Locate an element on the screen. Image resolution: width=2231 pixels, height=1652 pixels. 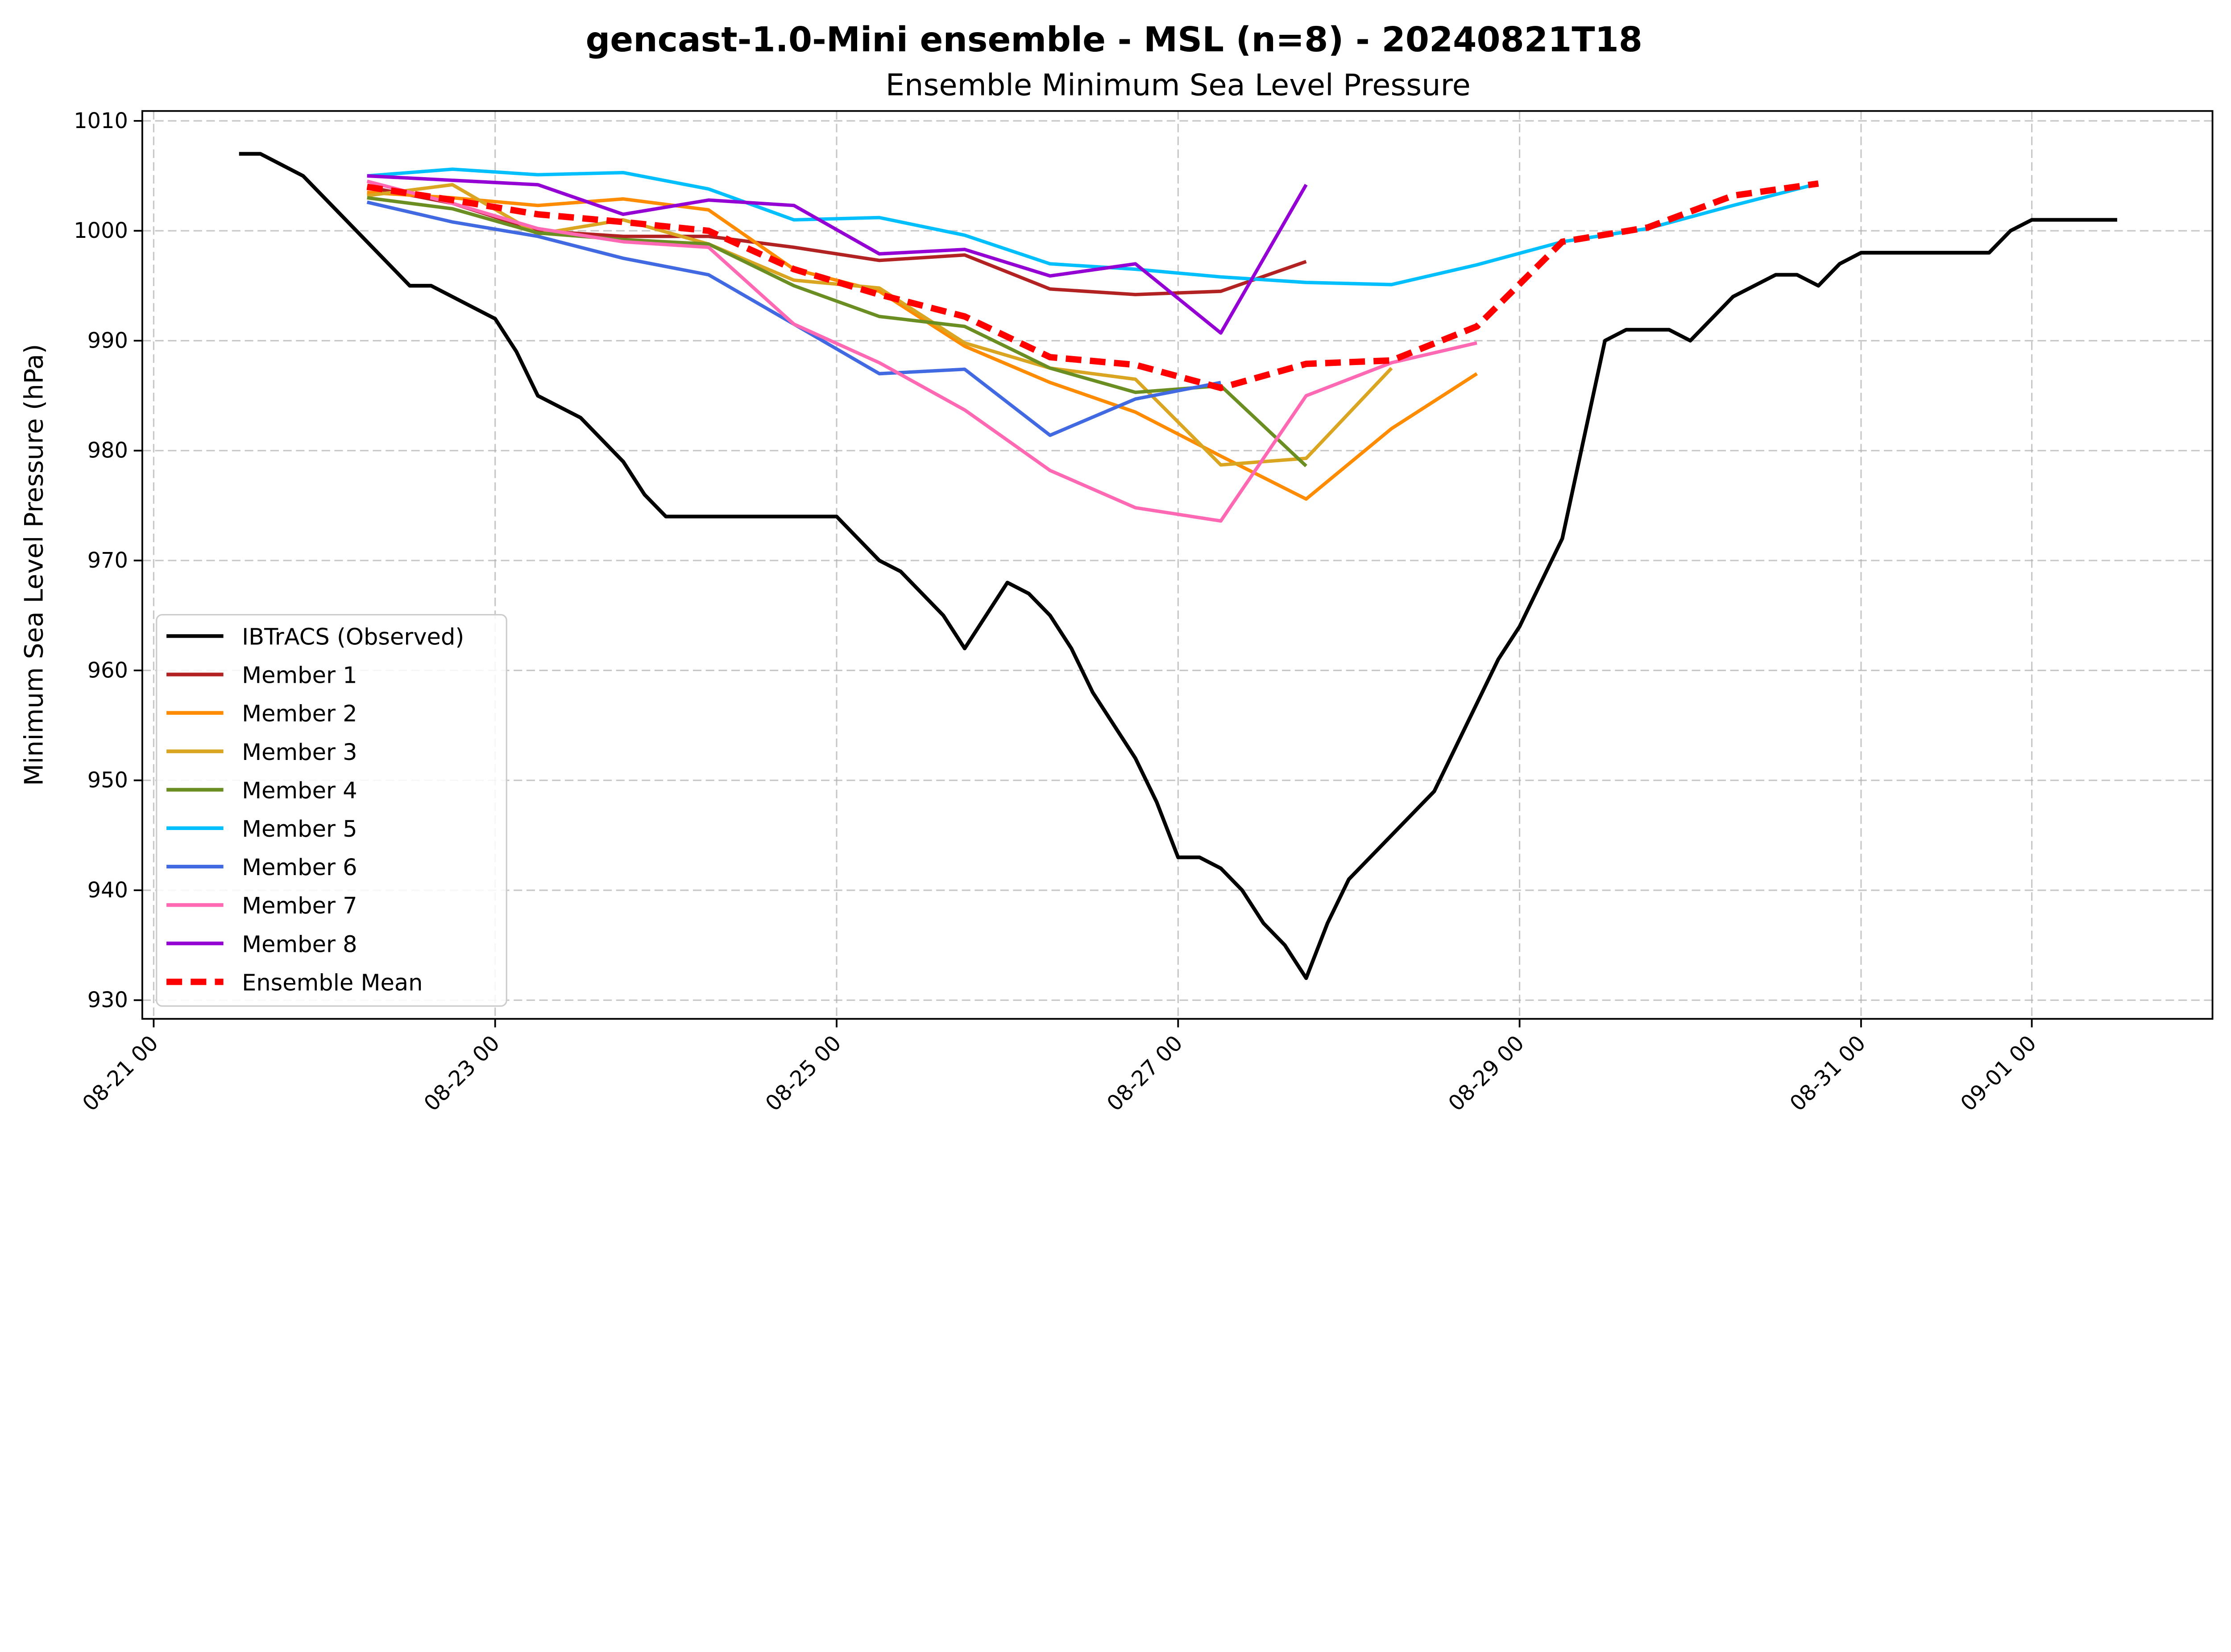
legend-label: Member 2 is located at coordinates (299, 714).